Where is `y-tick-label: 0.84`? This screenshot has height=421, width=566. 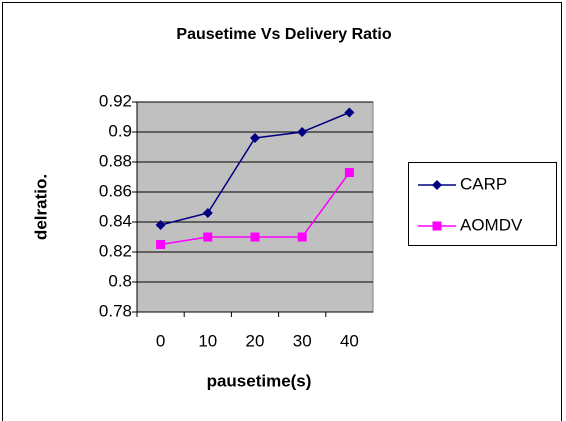 y-tick-label: 0.84 is located at coordinates (115, 220).